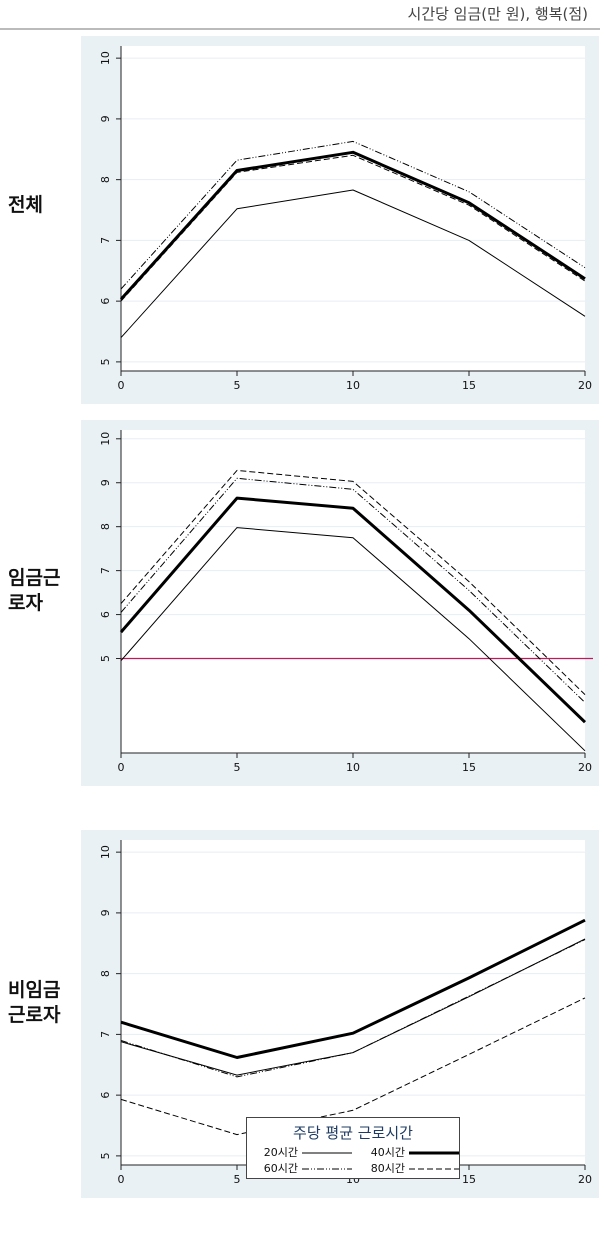 The height and width of the screenshot is (1237, 600). What do you see at coordinates (34, 591) in the screenshot?
I see `row-label-wage-workers: 임금근 로자` at bounding box center [34, 591].